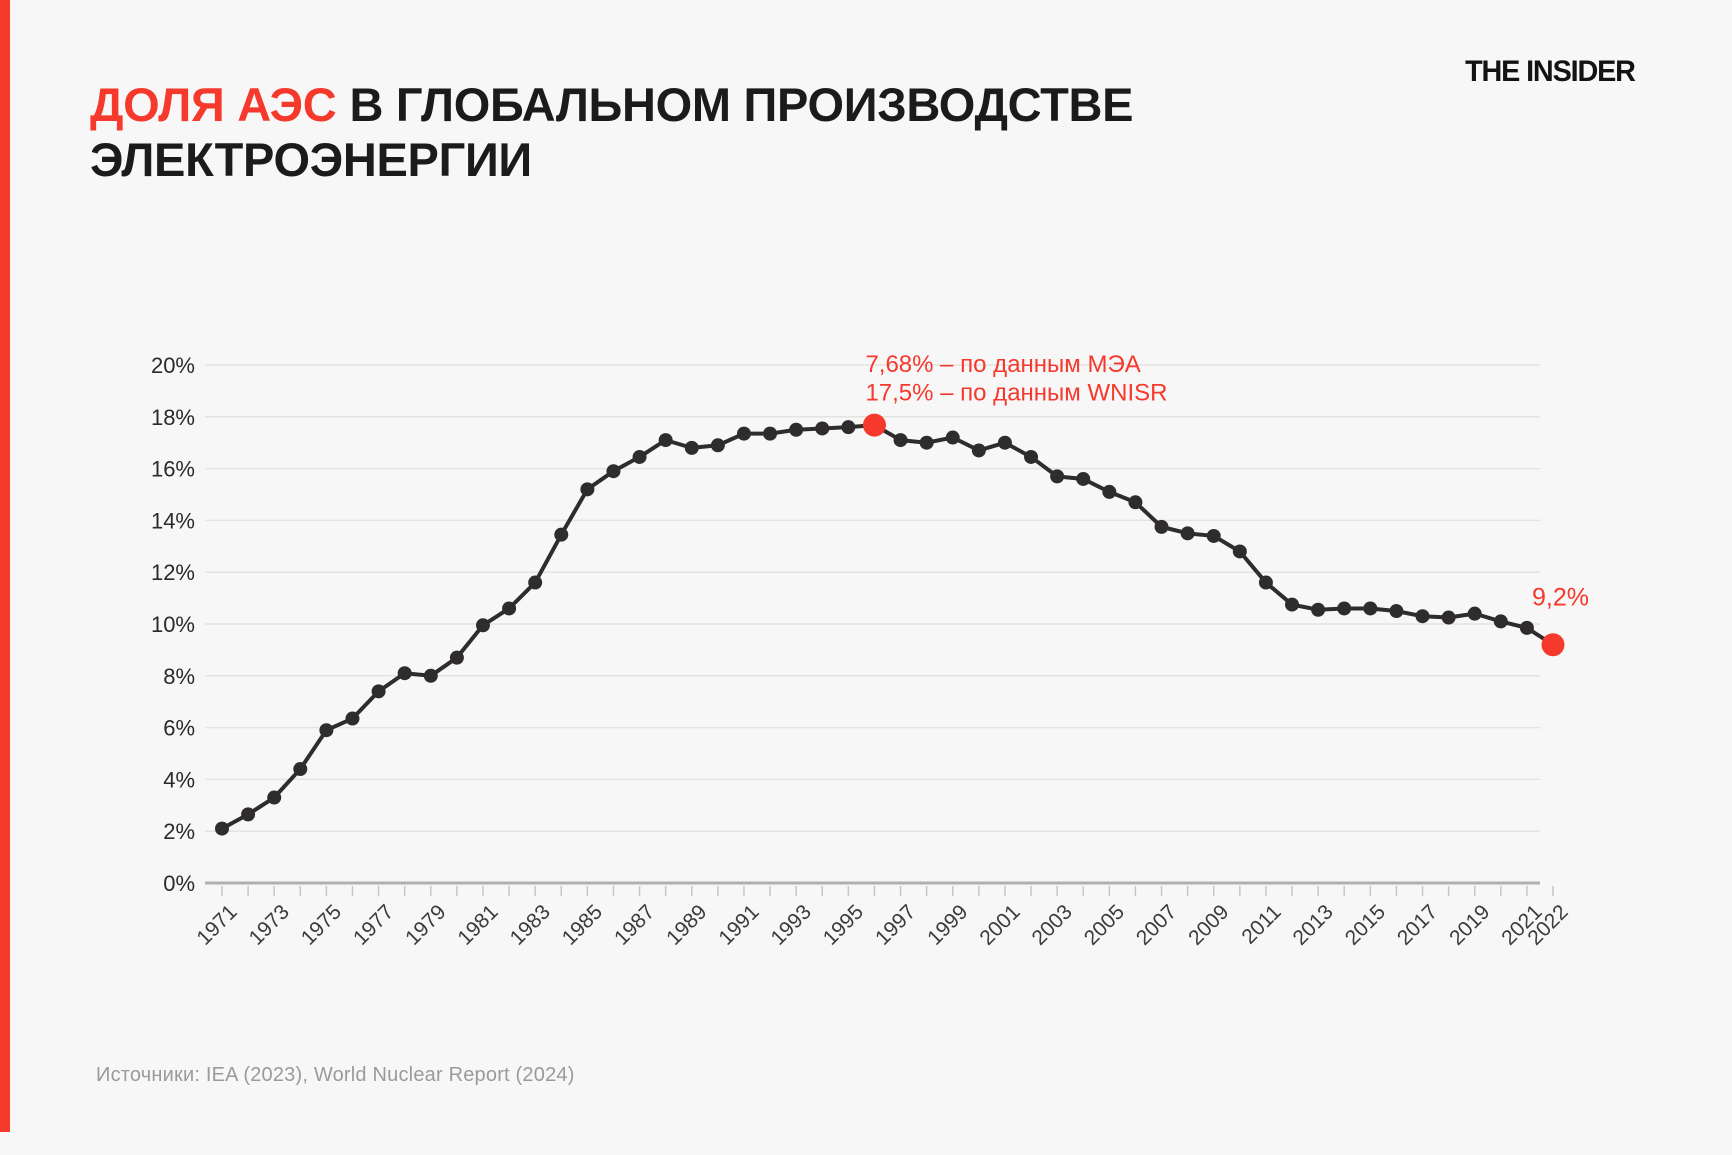  What do you see at coordinates (1016, 393) in the screenshot?
I see `annotation-peak-line2: 17,5% – по данным WNISR` at bounding box center [1016, 393].